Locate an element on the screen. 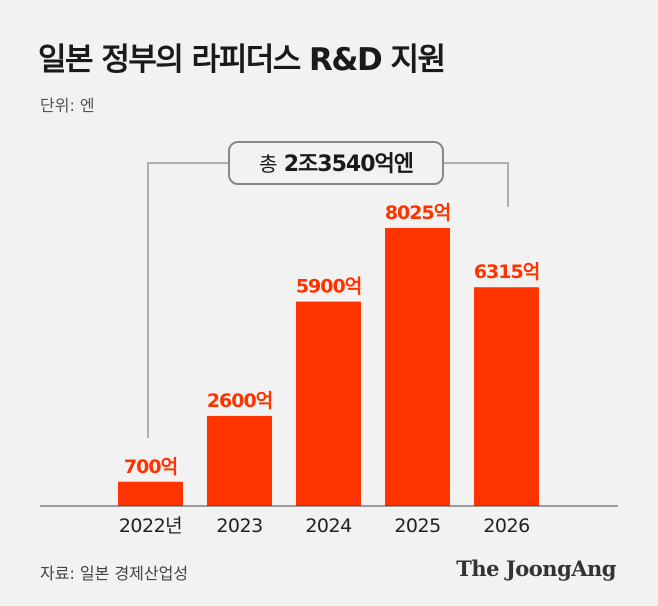  tick-label: 2025 is located at coordinates (417, 526).